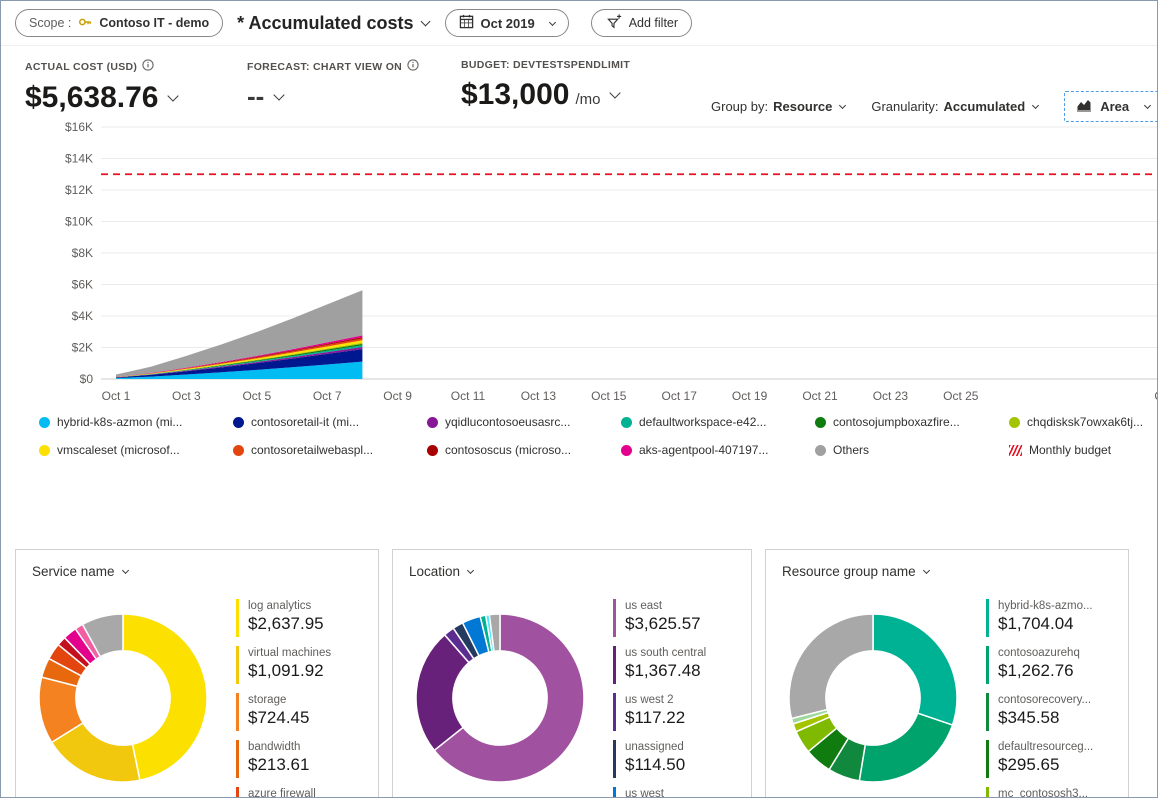 Image resolution: width=1158 pixels, height=798 pixels. I want to click on svg-text: Oct 3, so click(186, 396).